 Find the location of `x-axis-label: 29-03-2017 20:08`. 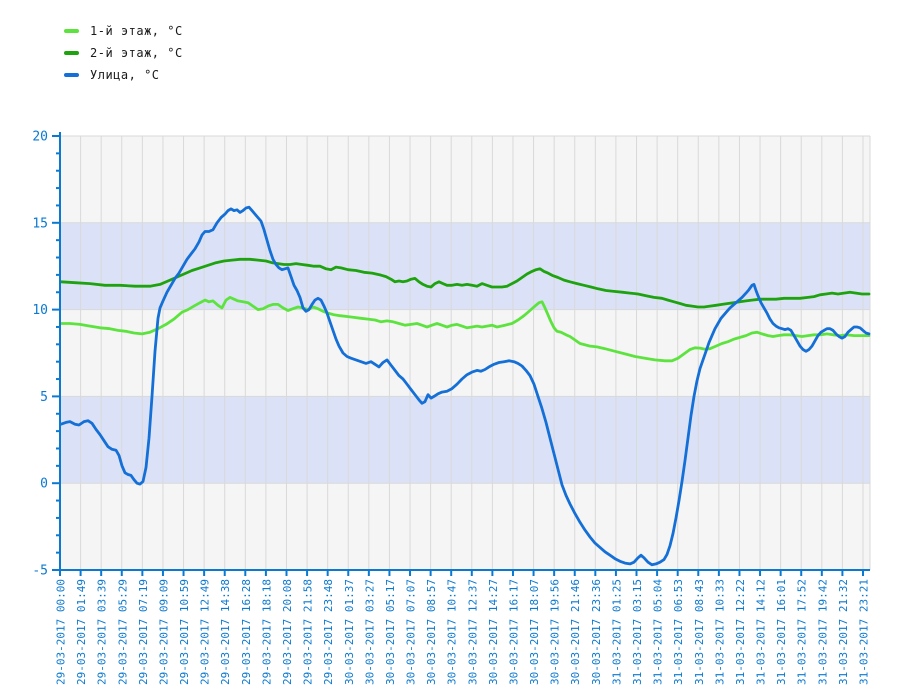

x-axis-label: 29-03-2017 20:08 is located at coordinates (287, 632).